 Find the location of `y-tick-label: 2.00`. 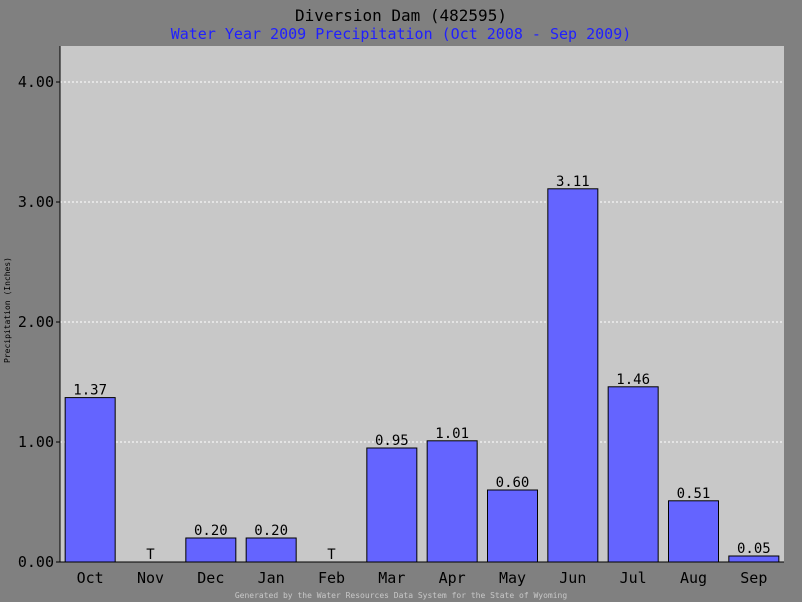

y-tick-label: 2.00 is located at coordinates (36, 322).